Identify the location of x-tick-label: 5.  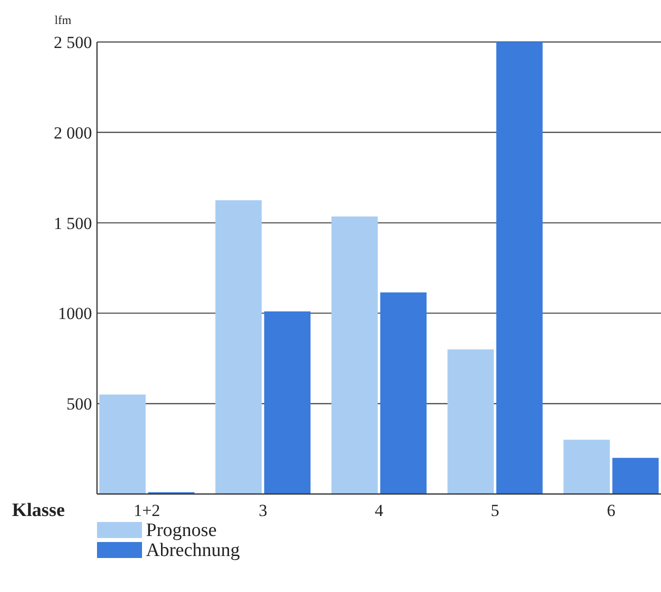
(495, 510).